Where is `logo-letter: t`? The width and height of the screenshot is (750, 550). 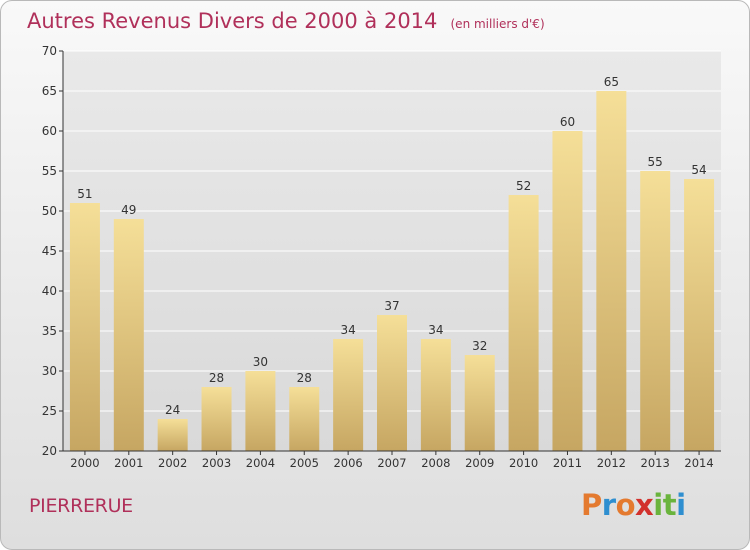
logo-letter: t is located at coordinates (669, 505).